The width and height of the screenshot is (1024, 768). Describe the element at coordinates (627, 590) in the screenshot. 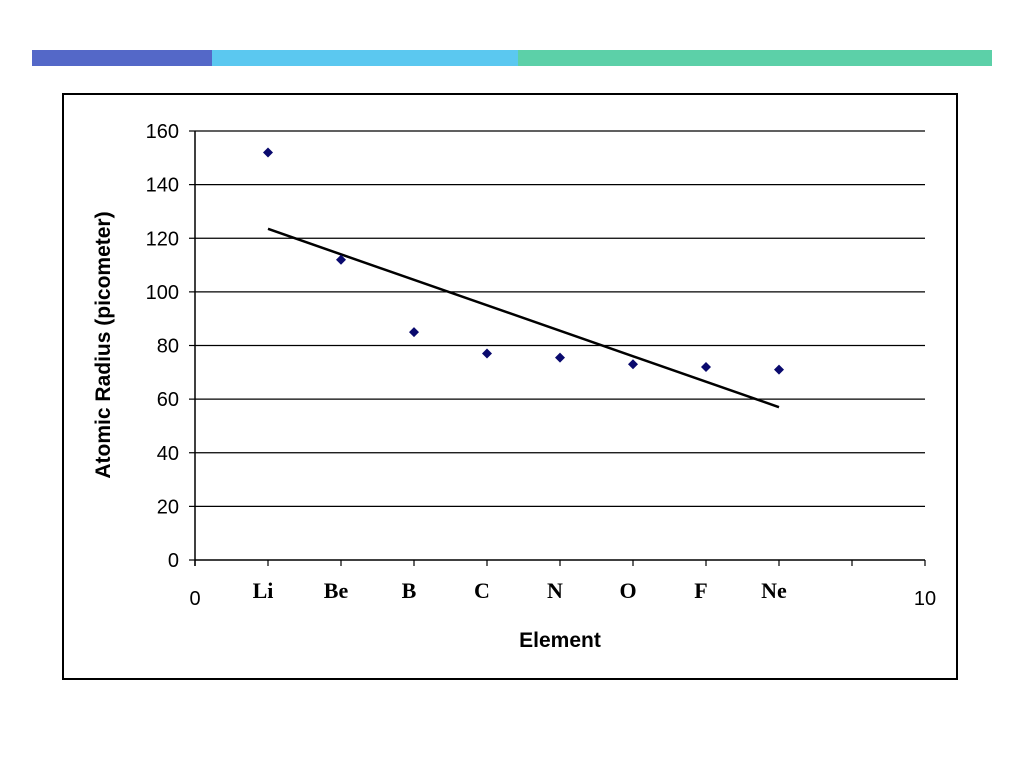

I see `element-label-o: O` at that location.